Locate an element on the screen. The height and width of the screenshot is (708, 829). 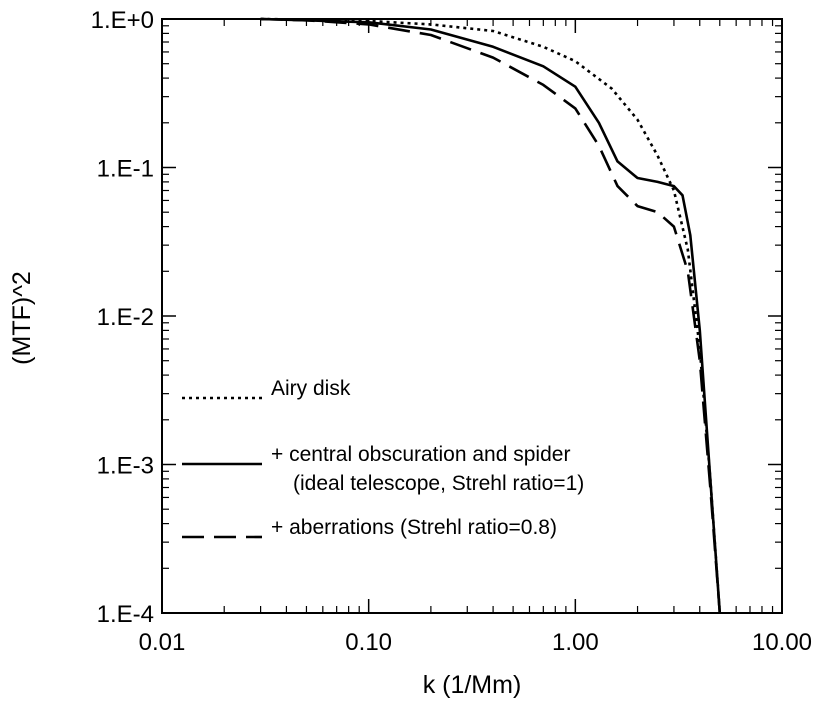
y-tick-label: 1.E-3 is located at coordinates (125, 466).